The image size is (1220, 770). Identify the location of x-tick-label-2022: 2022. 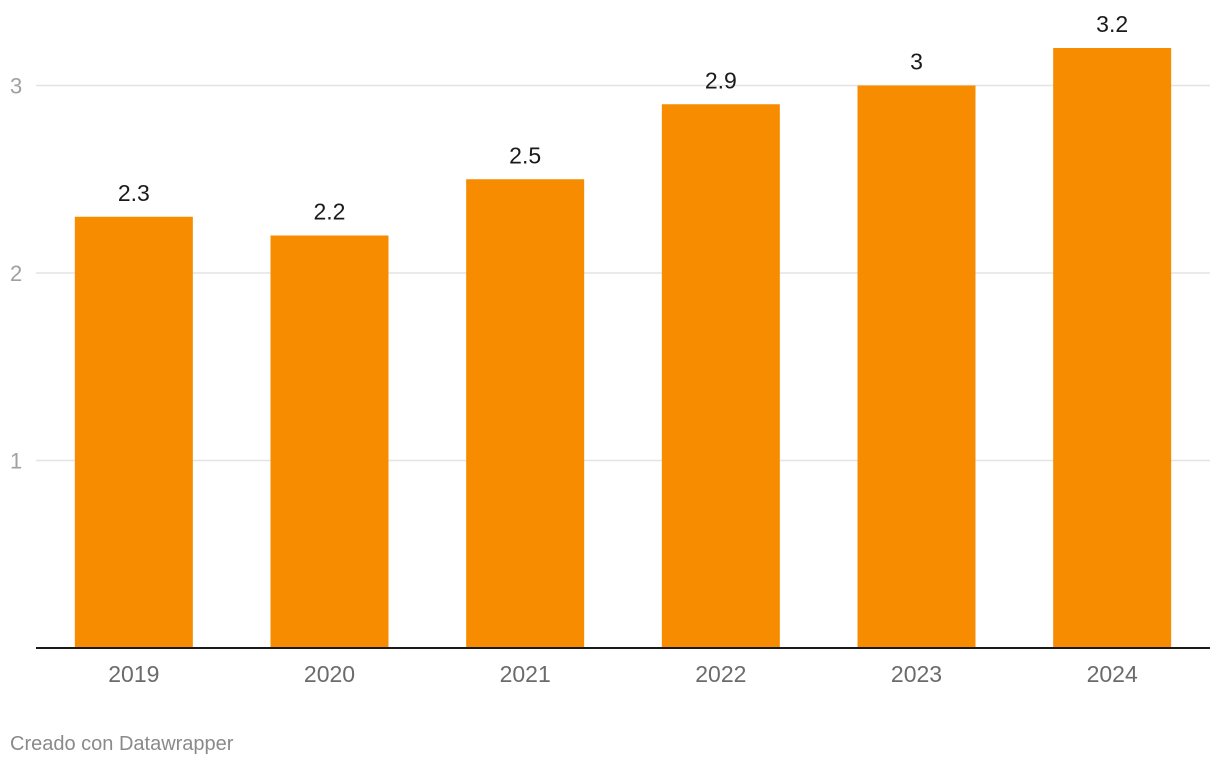
(720, 674).